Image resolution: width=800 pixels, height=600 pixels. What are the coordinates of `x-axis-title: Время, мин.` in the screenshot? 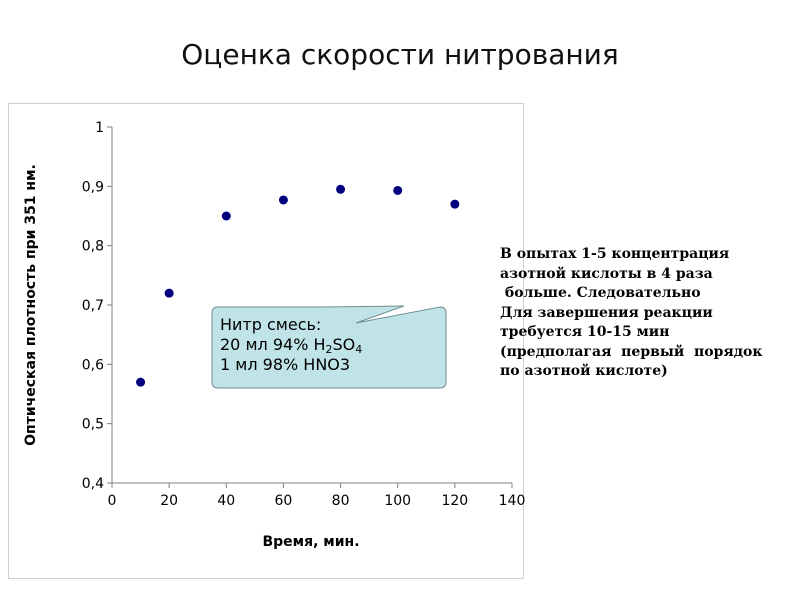 It's located at (310, 542).